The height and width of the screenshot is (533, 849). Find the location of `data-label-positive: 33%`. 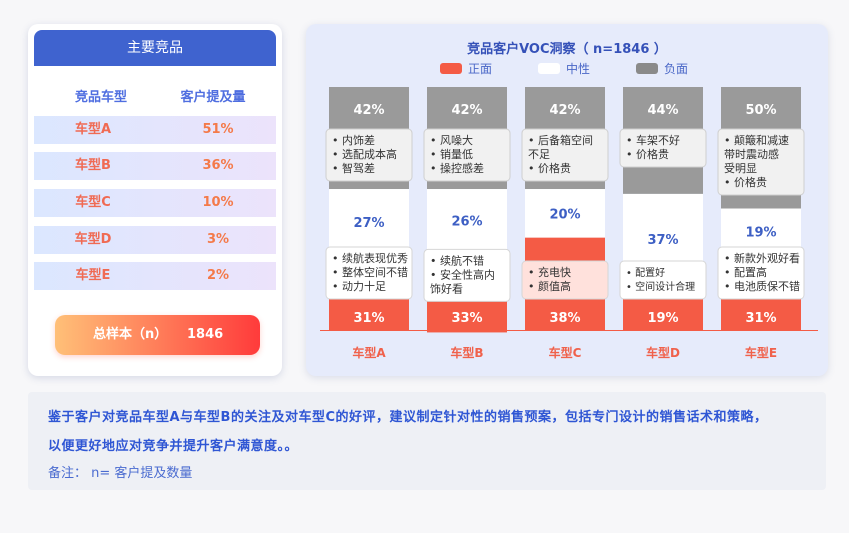

data-label-positive: 33% is located at coordinates (466, 318).